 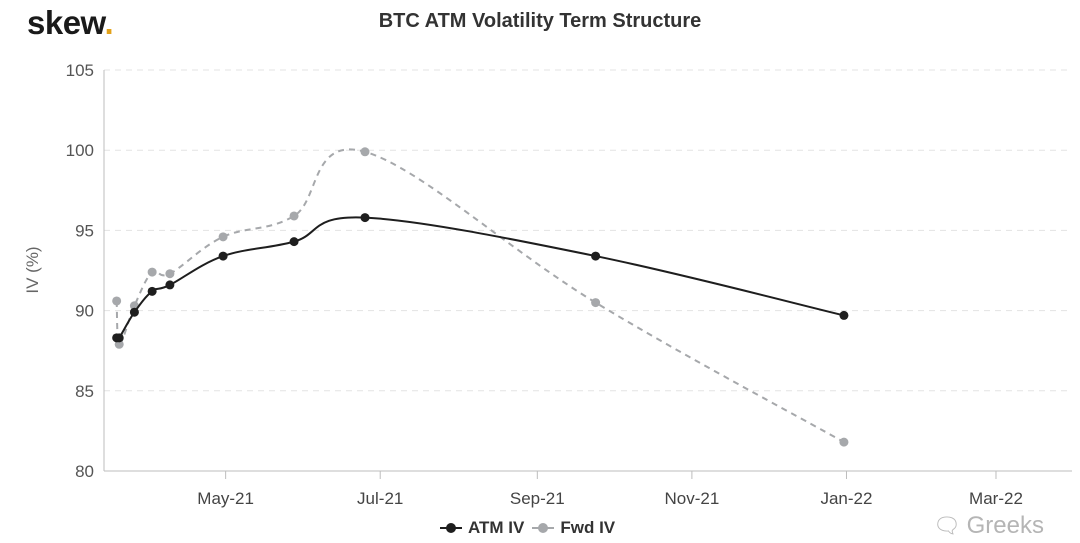 What do you see at coordinates (543, 528) in the screenshot?
I see `legend-symbol-fwd-iv` at bounding box center [543, 528].